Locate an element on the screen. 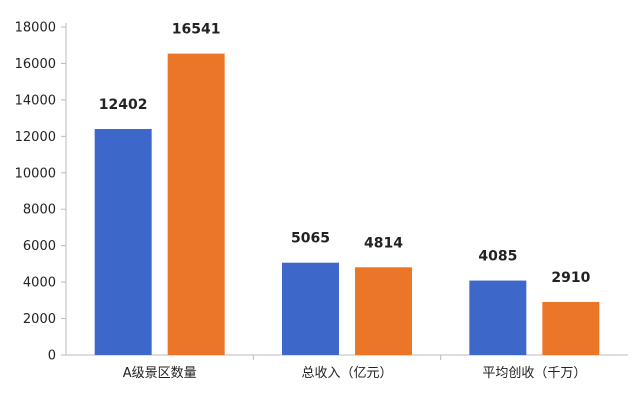  x-axis: A级景区数量 总收入（亿元） 平均创收（千万） is located at coordinates (347, 367).